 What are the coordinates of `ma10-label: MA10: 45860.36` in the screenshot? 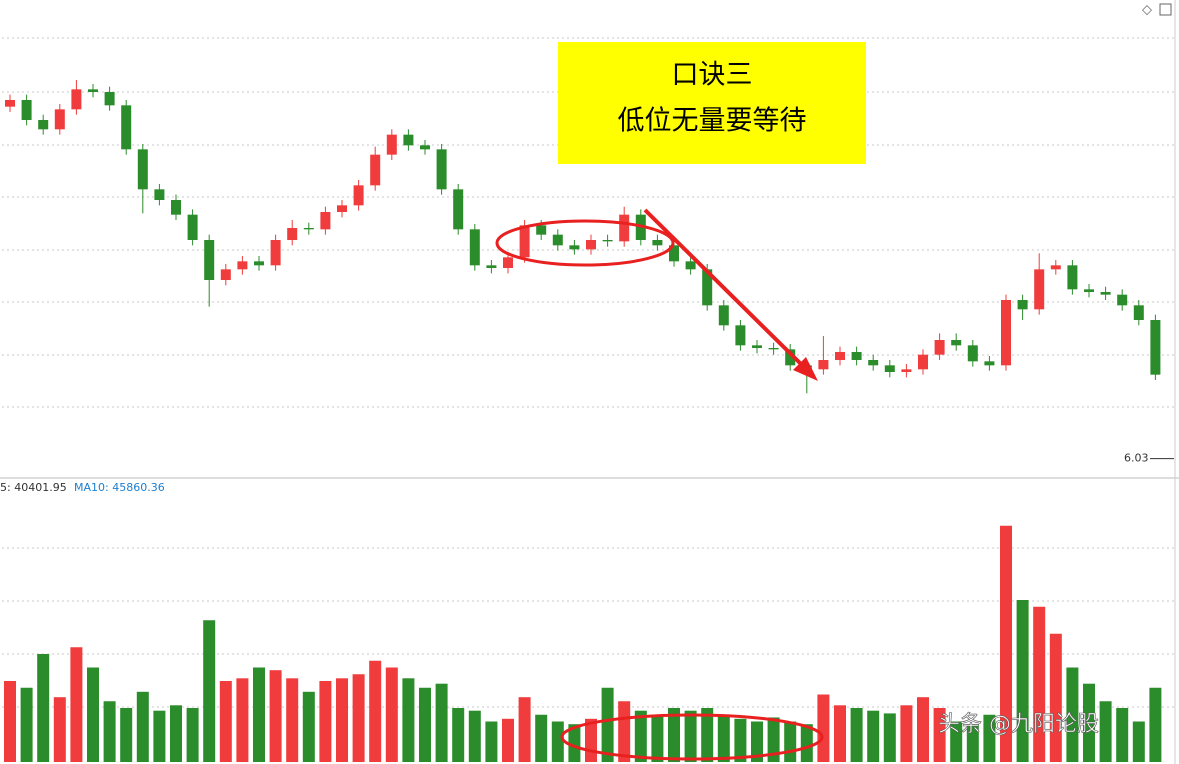 It's located at (119, 487).